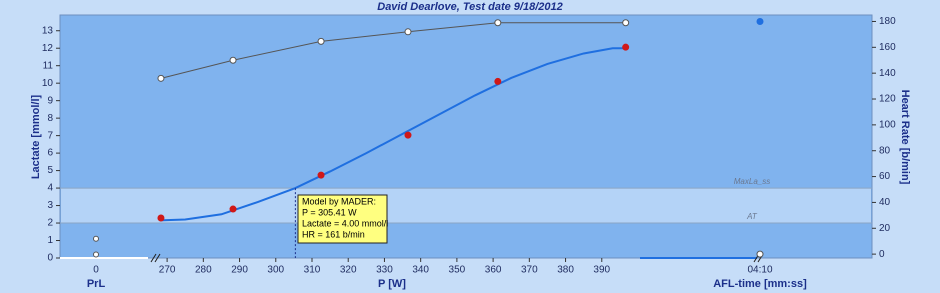 The image size is (940, 293). I want to click on threshold-label: MaxLa_ss, so click(752, 181).